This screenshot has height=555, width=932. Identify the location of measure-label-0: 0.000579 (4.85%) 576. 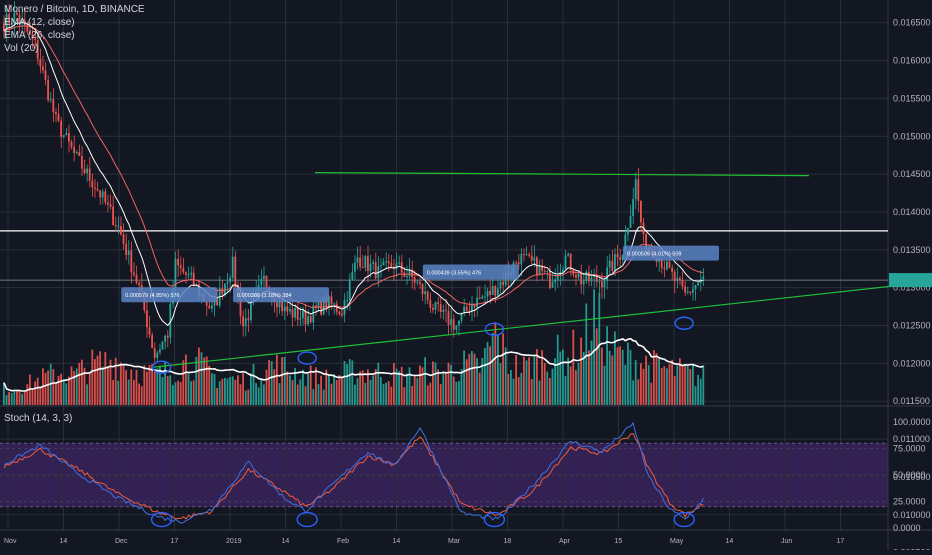
(152, 296).